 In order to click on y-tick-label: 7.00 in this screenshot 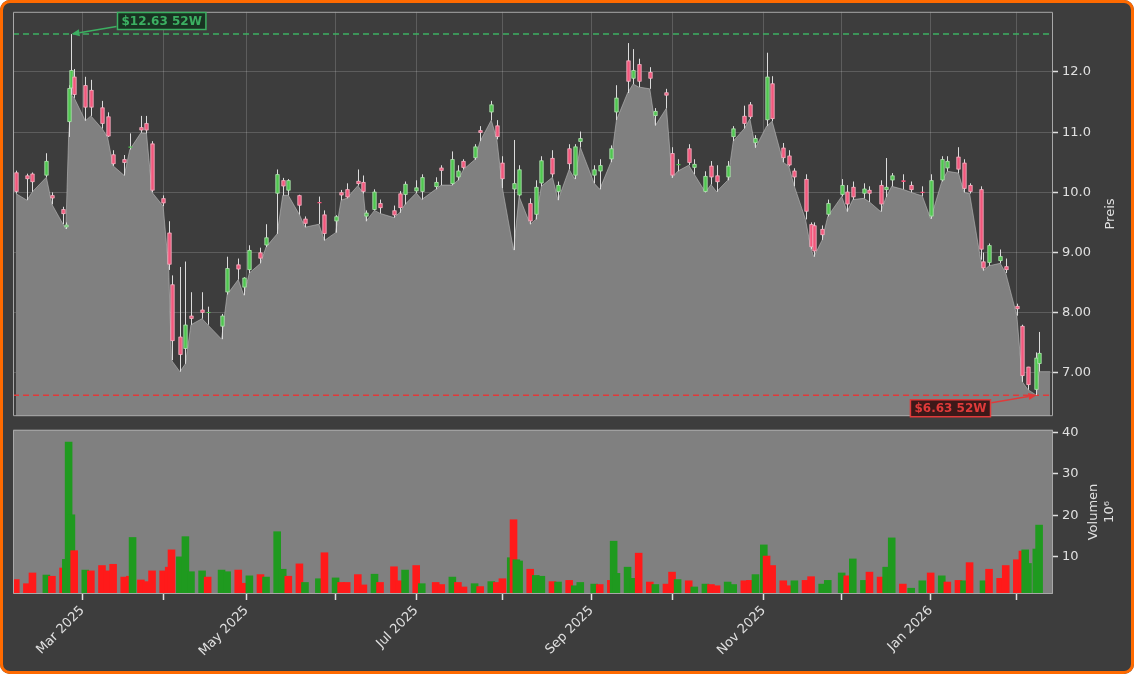, I will do `click(1076, 372)`.